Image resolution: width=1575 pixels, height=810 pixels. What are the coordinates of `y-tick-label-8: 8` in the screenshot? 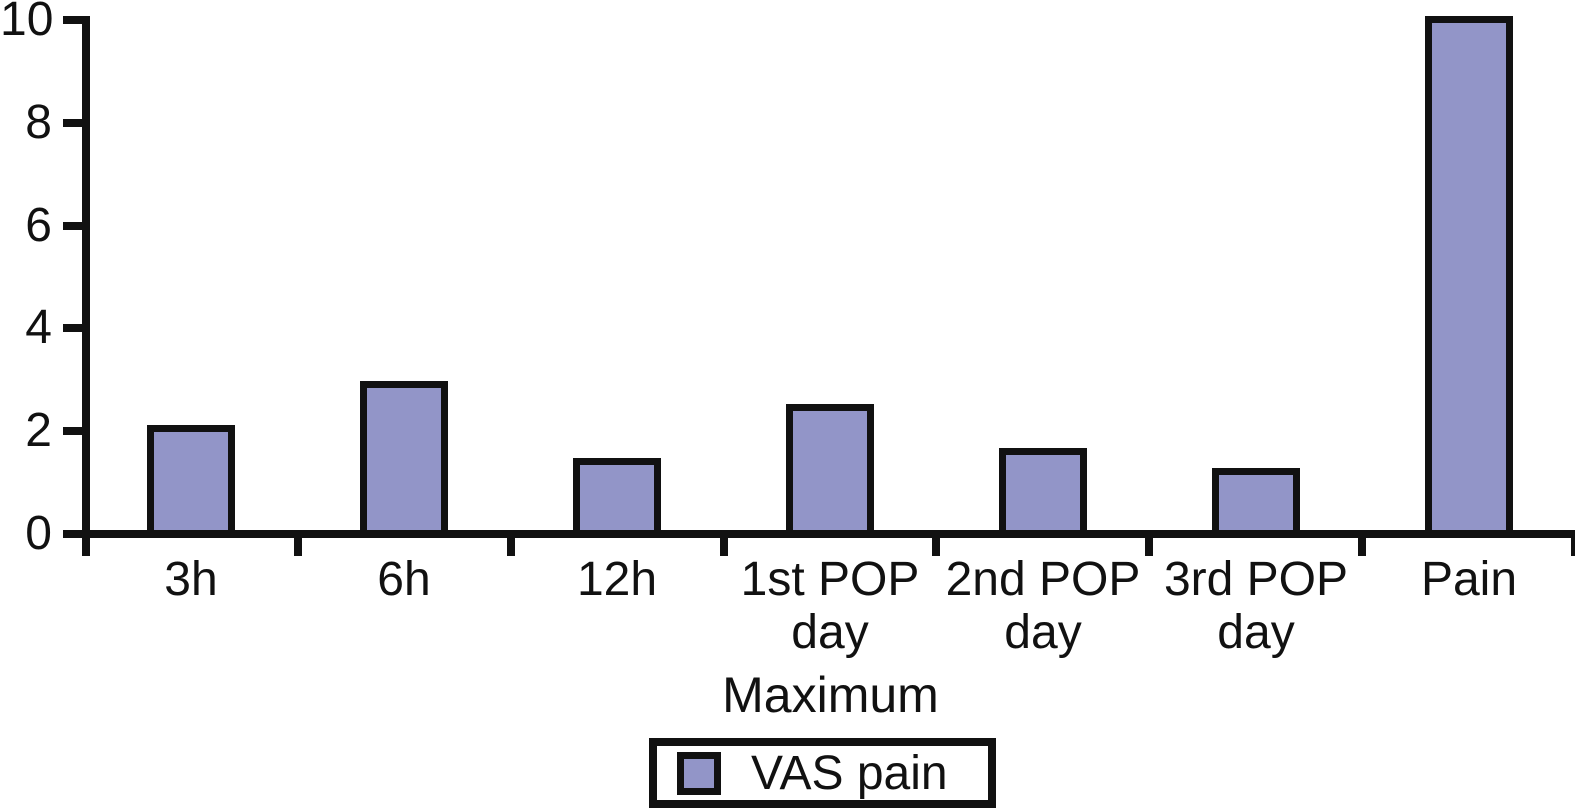 It's located at (38, 122).